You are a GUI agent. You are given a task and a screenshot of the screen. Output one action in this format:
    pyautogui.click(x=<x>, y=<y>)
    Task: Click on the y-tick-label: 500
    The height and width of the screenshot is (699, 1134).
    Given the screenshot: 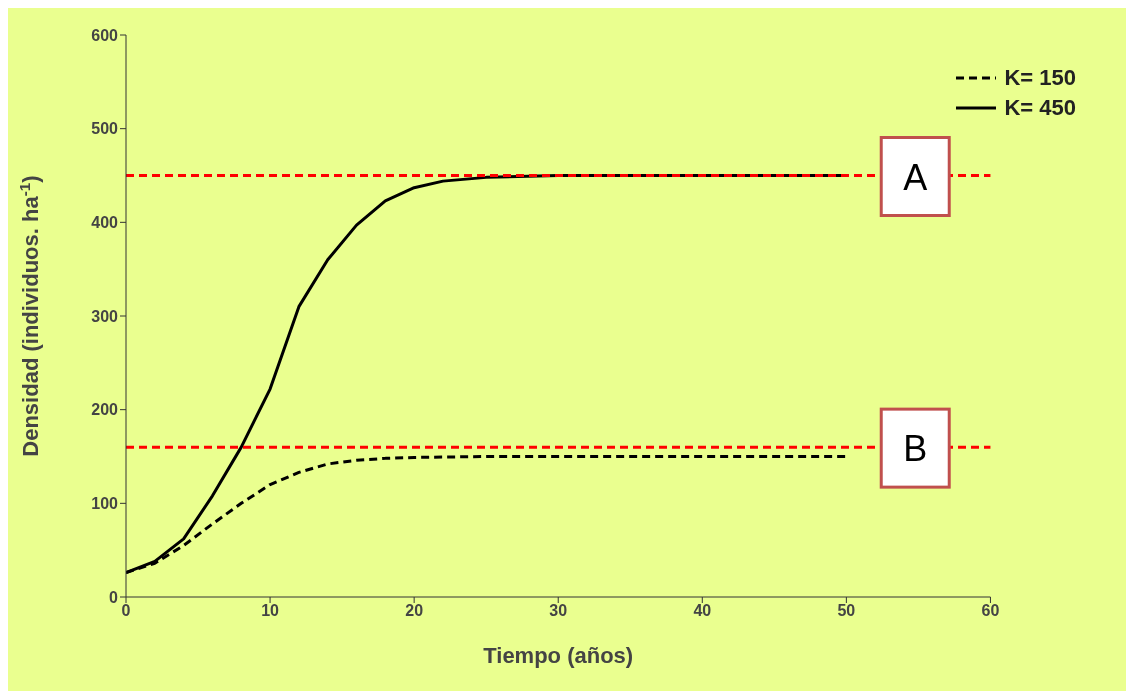 What is the action you would take?
    pyautogui.click(x=105, y=129)
    